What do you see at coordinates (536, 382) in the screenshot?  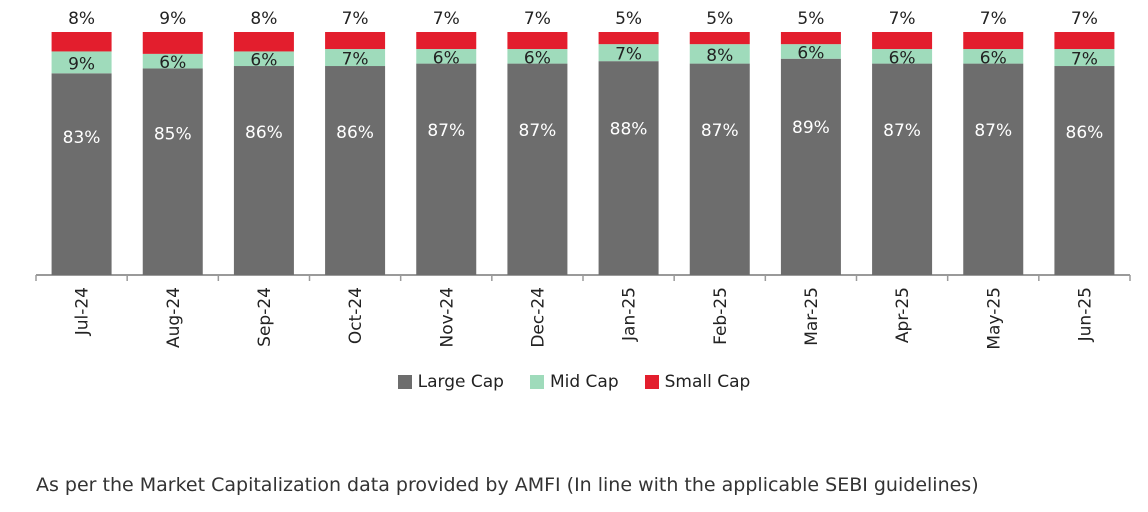 I see `legend-swatch-mid-cap` at bounding box center [536, 382].